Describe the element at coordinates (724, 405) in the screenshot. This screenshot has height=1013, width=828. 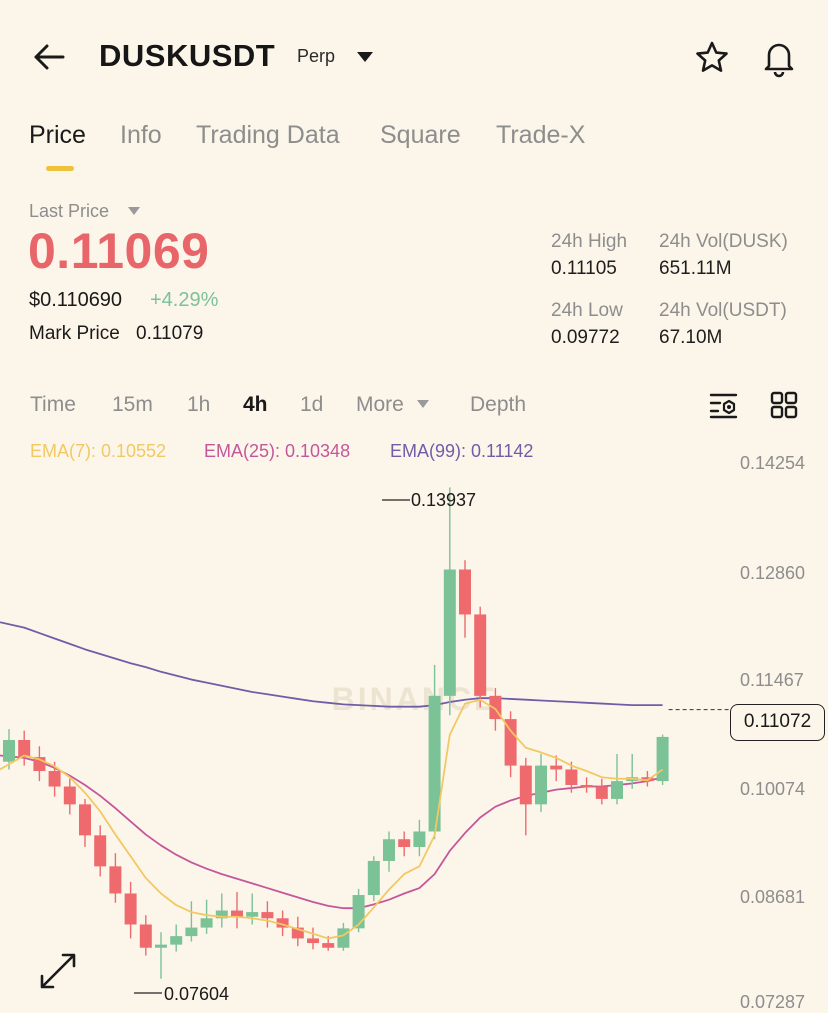
I see `chart-settings-icon` at that location.